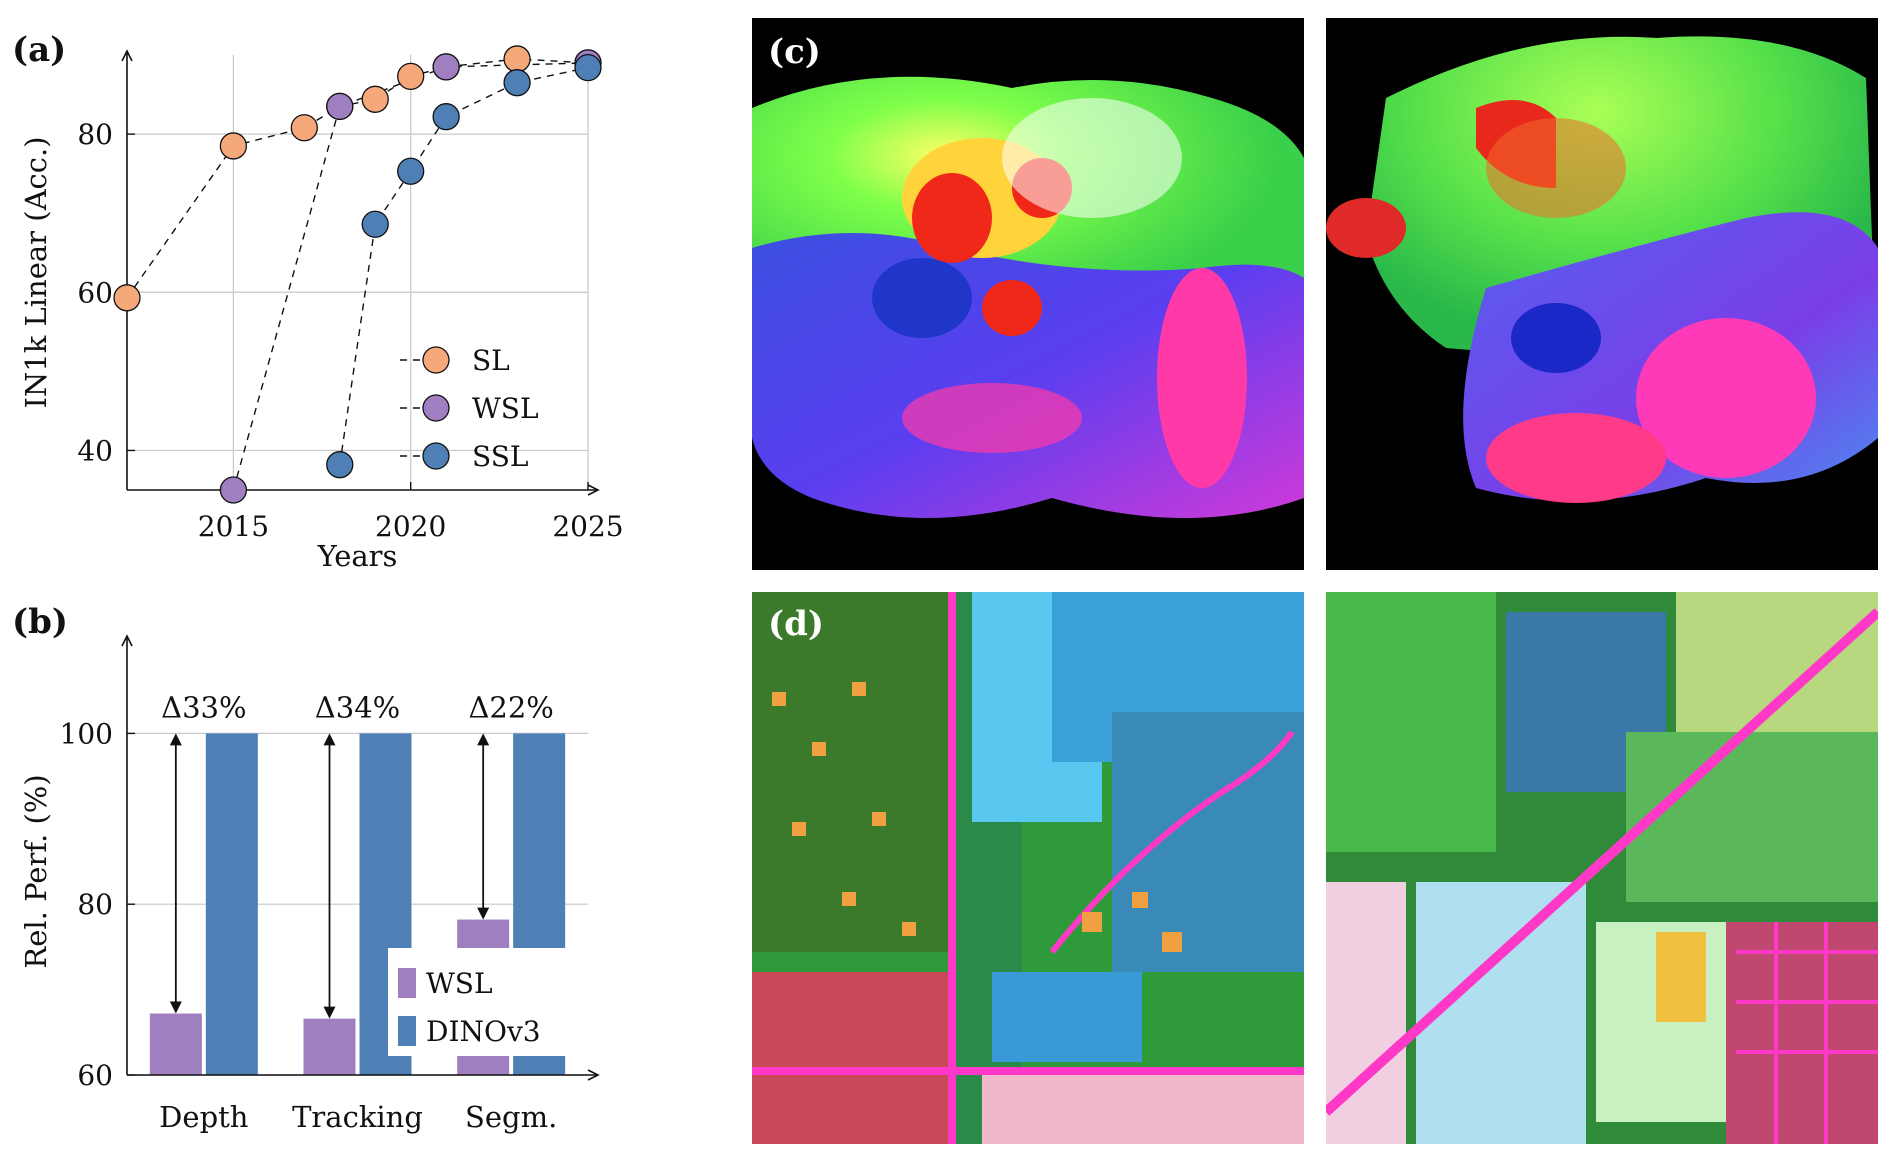 This screenshot has width=1894, height=1160. Describe the element at coordinates (95, 450) in the screenshot. I see `y-tick-label: 40` at that location.